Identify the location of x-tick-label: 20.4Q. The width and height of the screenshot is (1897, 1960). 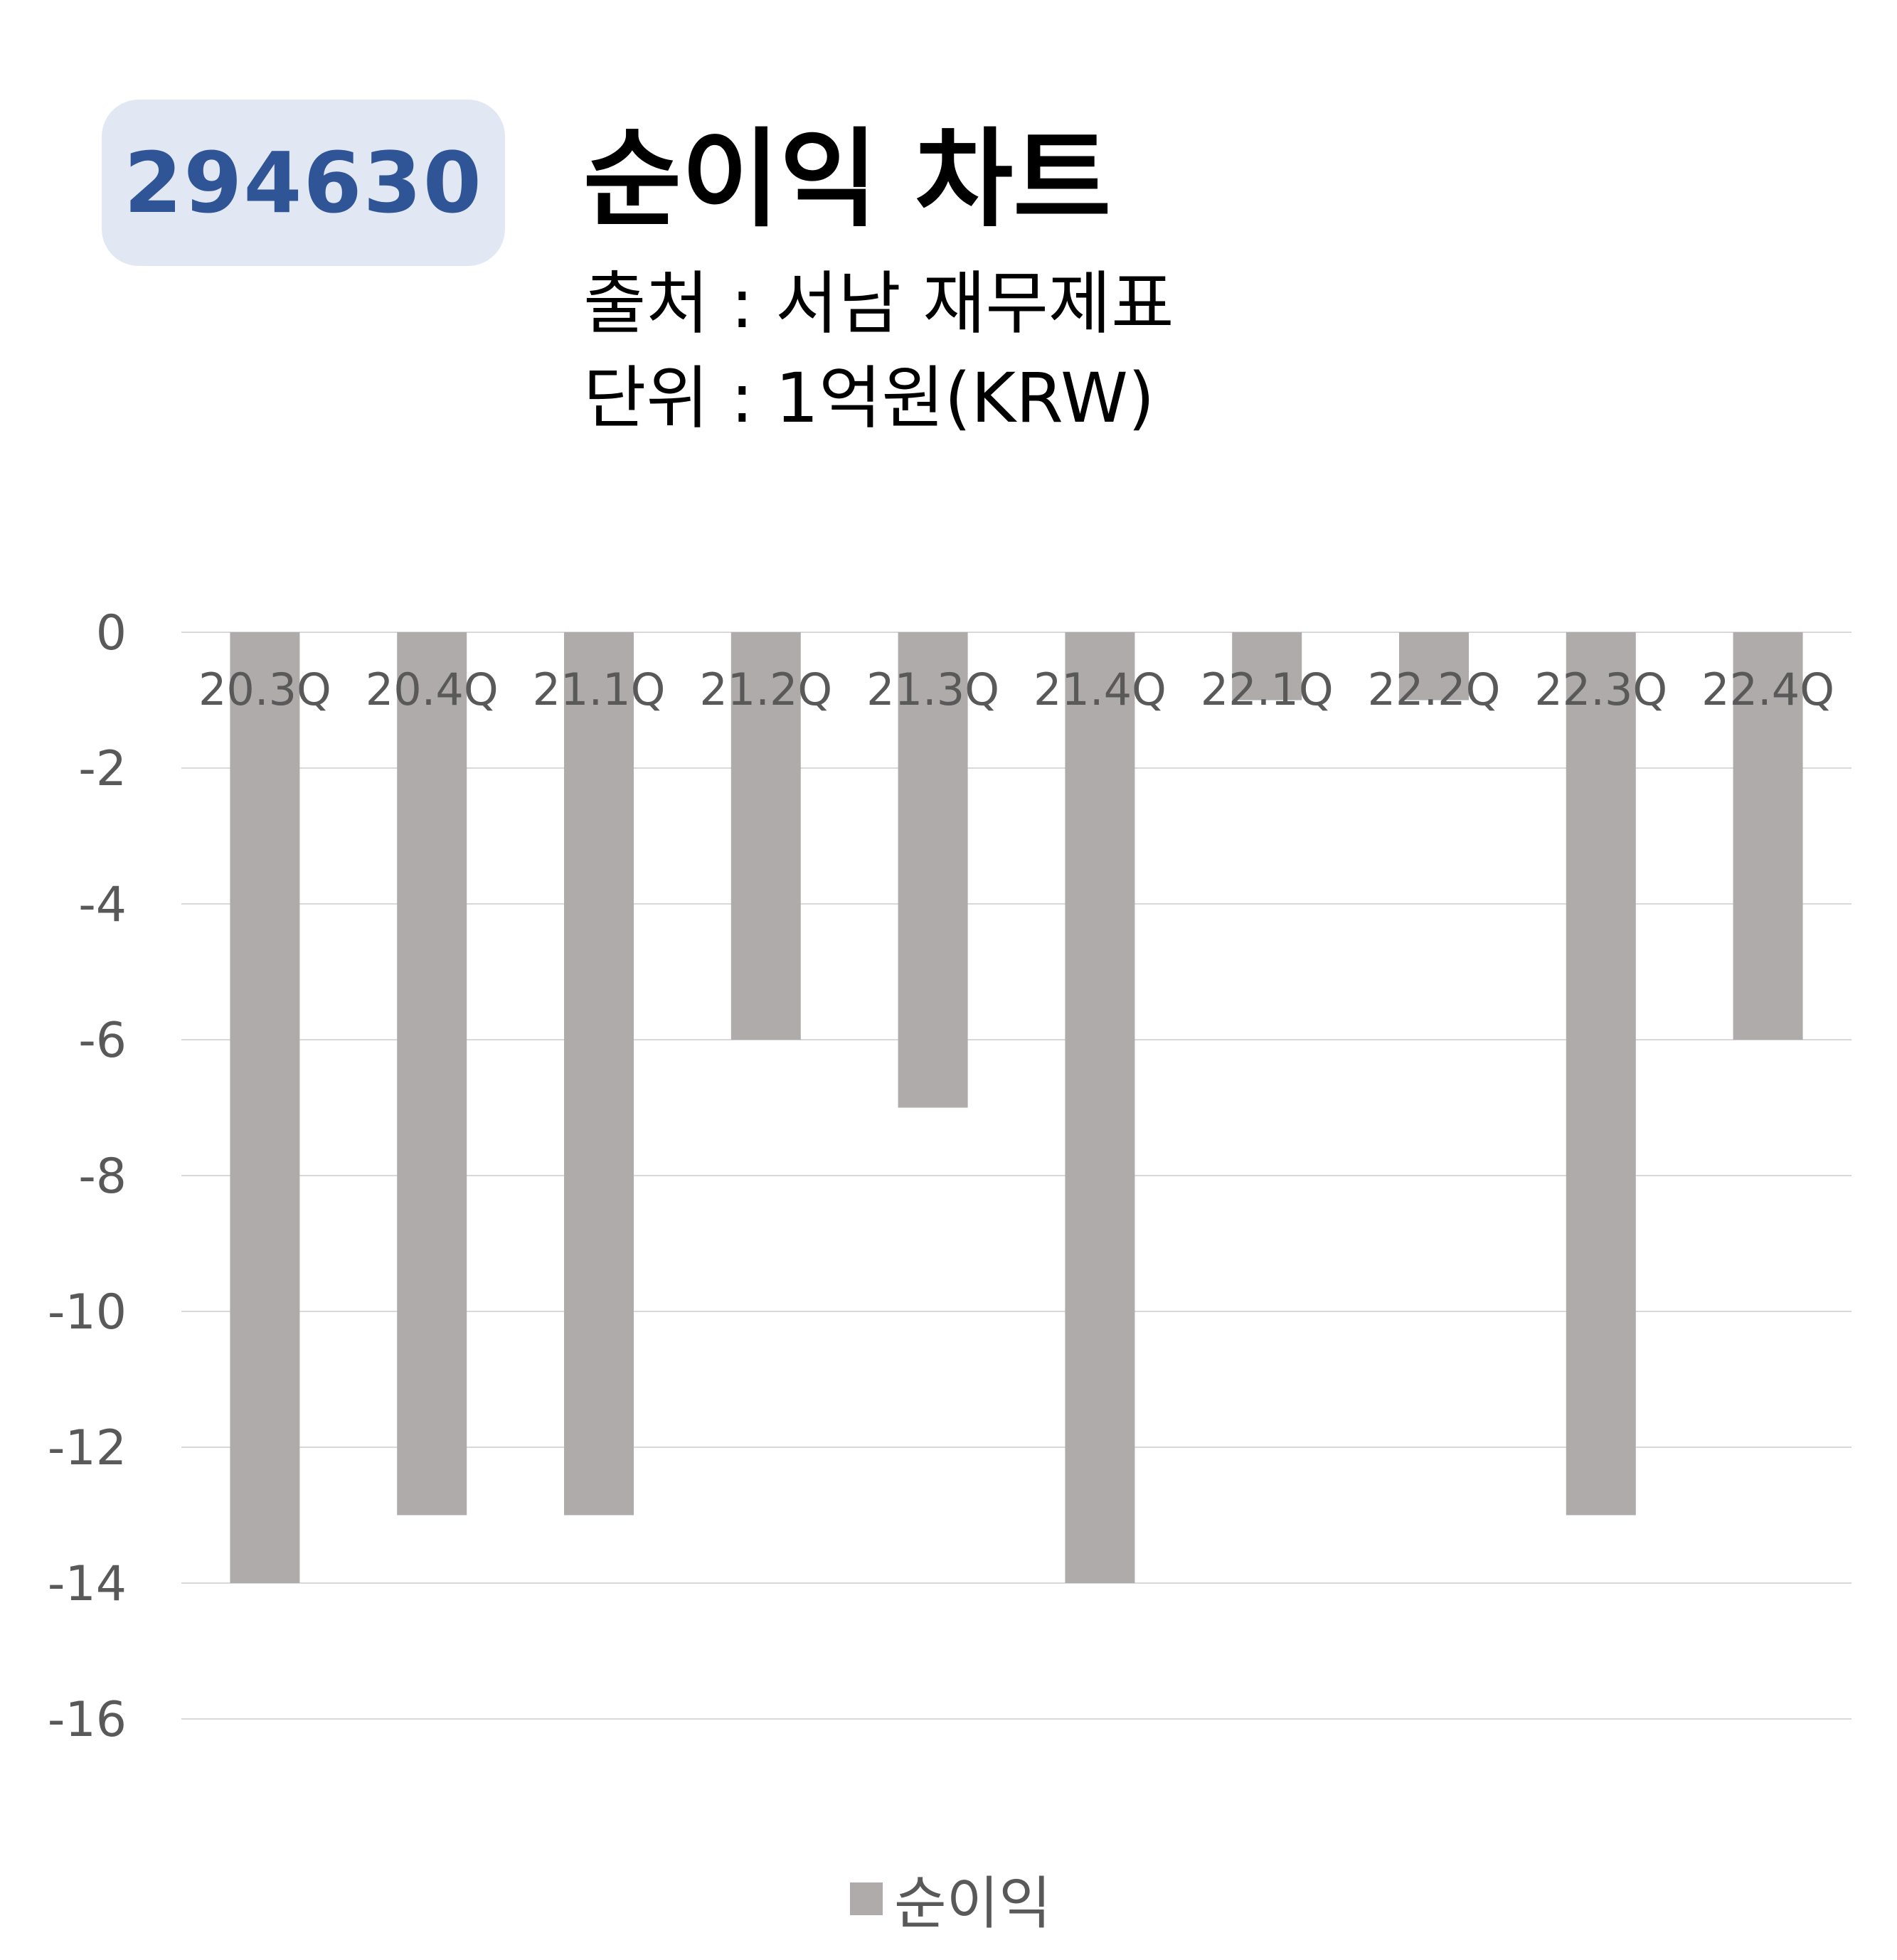
(433, 689).